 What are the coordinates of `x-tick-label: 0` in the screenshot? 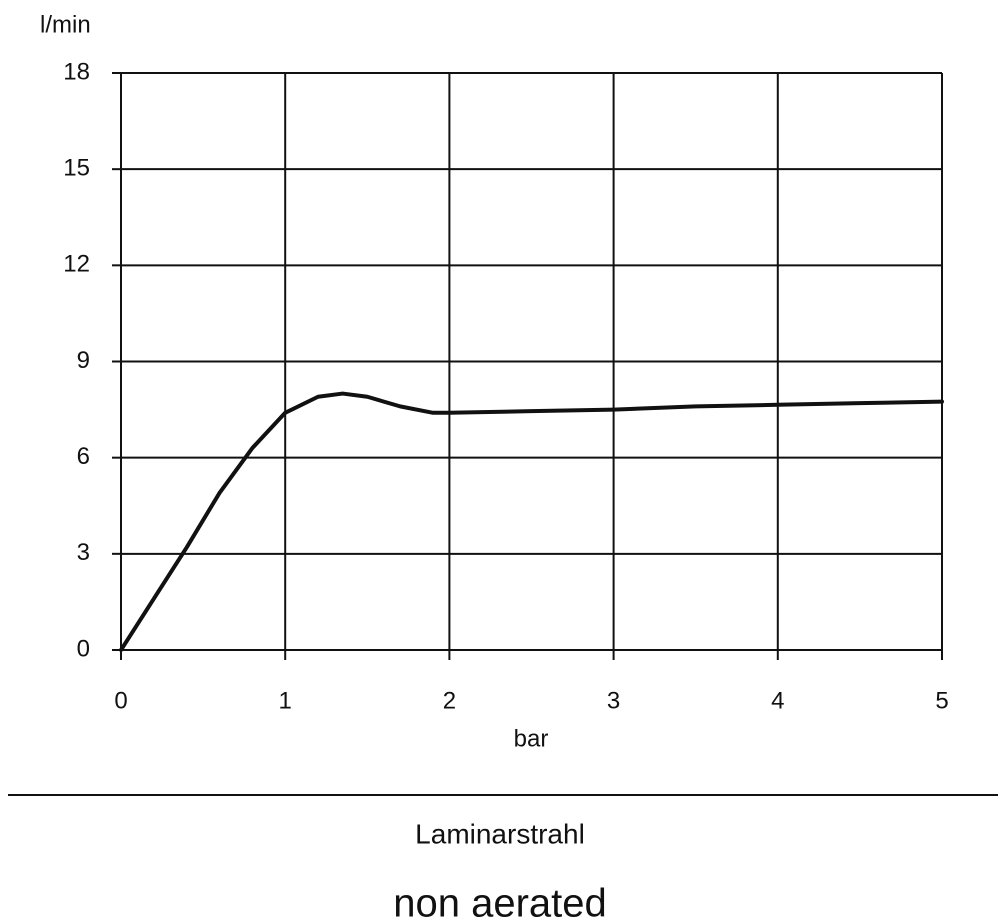 It's located at (120, 700).